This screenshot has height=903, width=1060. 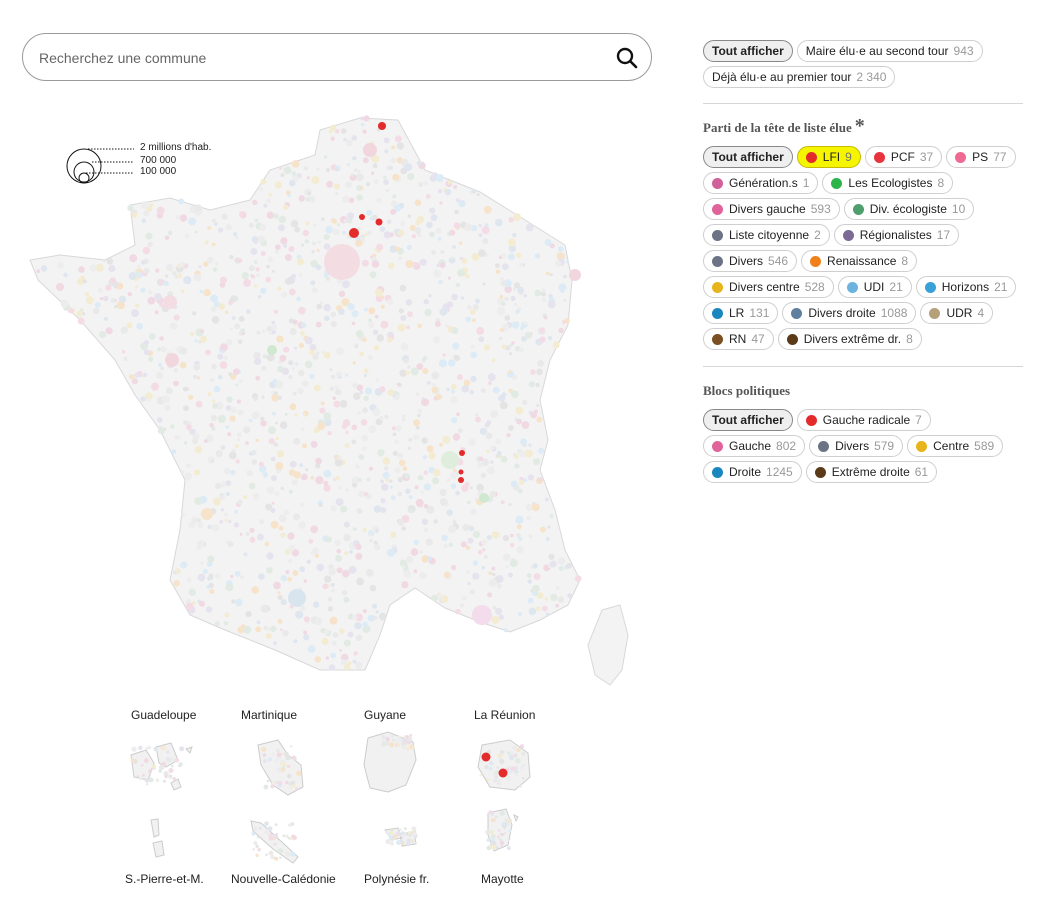 I want to click on party-filter-udi: UDI 21, so click(x=874, y=287).